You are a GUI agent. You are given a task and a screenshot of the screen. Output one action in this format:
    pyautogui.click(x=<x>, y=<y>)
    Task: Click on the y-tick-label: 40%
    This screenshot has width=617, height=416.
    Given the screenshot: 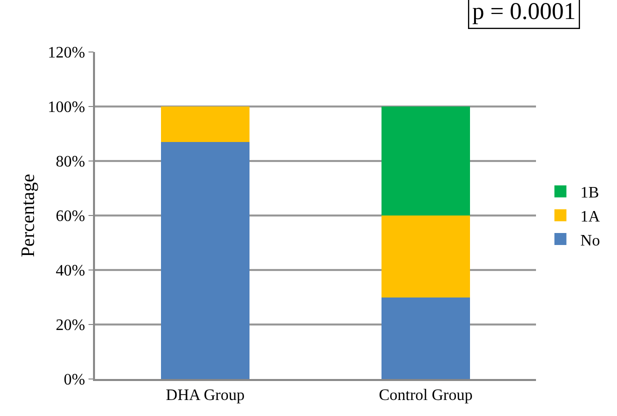 What is the action you would take?
    pyautogui.click(x=71, y=271)
    